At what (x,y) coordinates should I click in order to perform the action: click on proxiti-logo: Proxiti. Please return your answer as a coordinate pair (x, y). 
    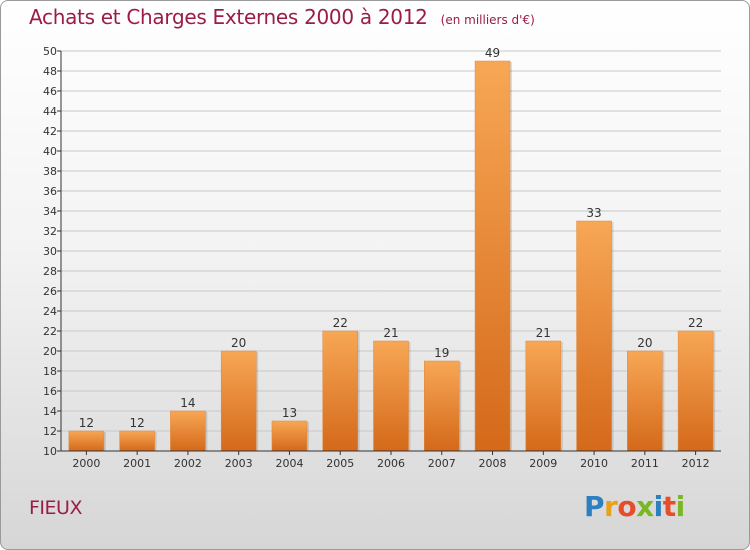
    Looking at the image, I should click on (634, 506).